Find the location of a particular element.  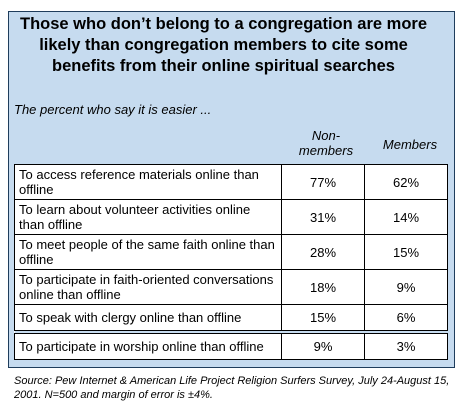

column-header-members: Members is located at coordinates (410, 144).